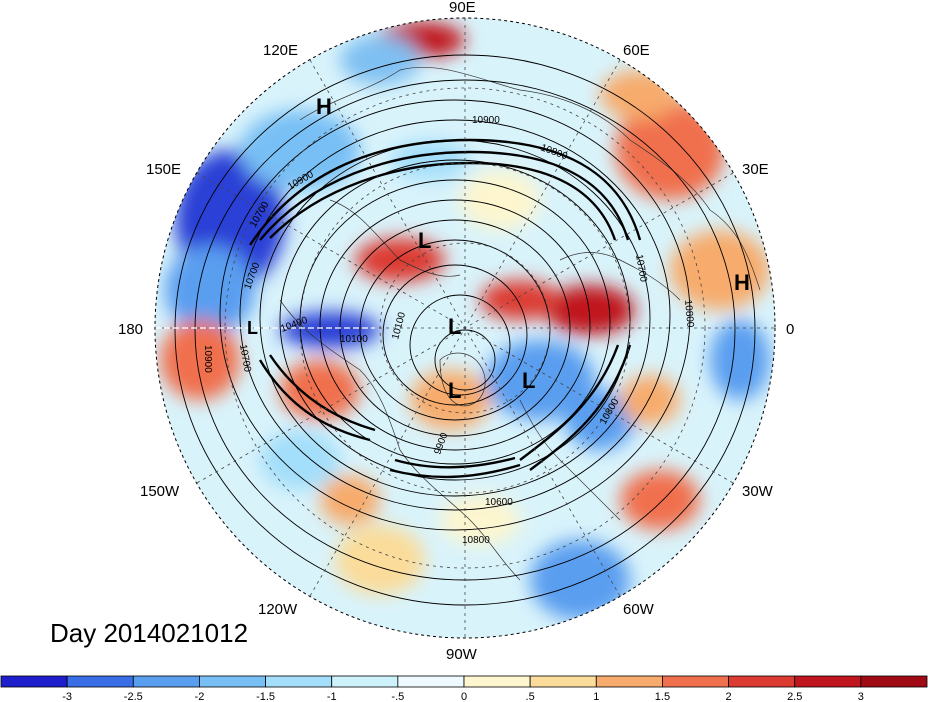 This screenshot has height=702, width=928. What do you see at coordinates (462, 8) in the screenshot?
I see `lon-label-90e: 90E` at bounding box center [462, 8].